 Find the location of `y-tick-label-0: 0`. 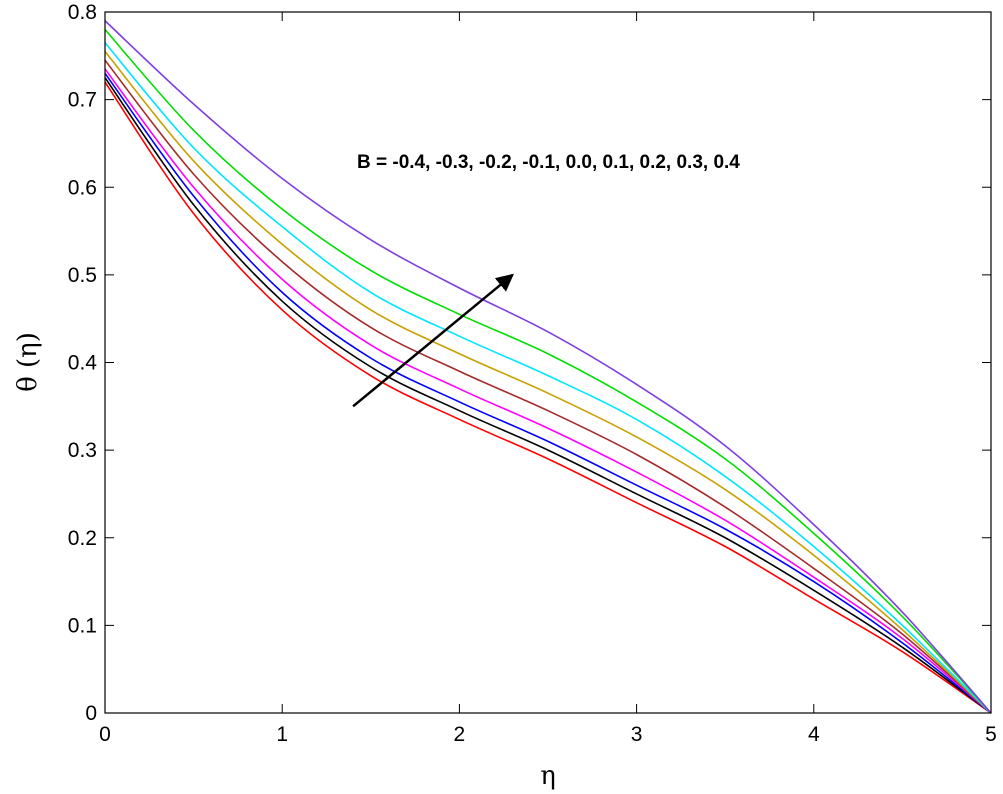

y-tick-label-0: 0 is located at coordinates (91, 713).